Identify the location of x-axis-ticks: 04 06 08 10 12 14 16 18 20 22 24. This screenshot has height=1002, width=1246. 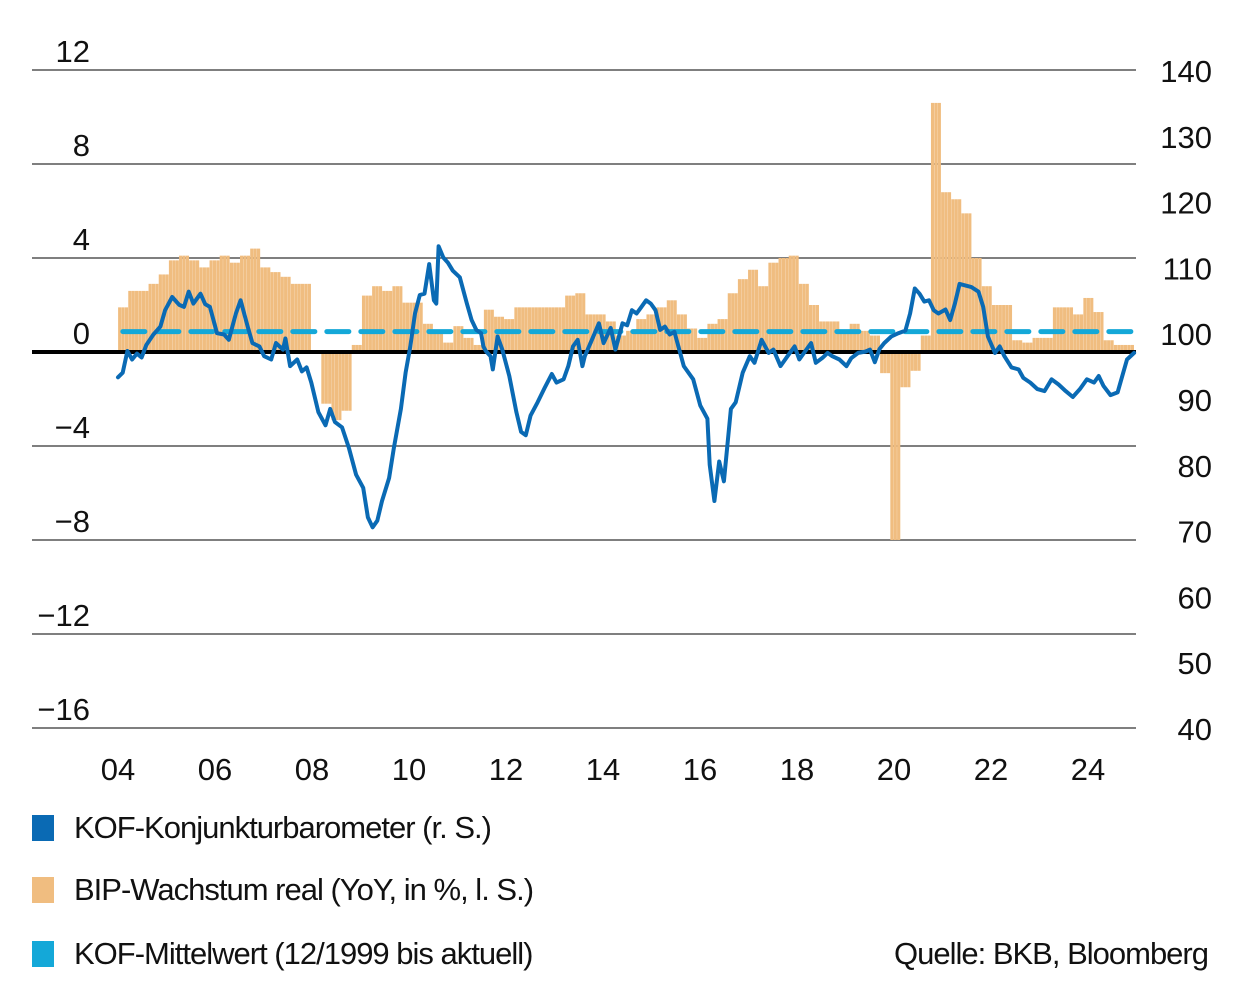
(603, 769).